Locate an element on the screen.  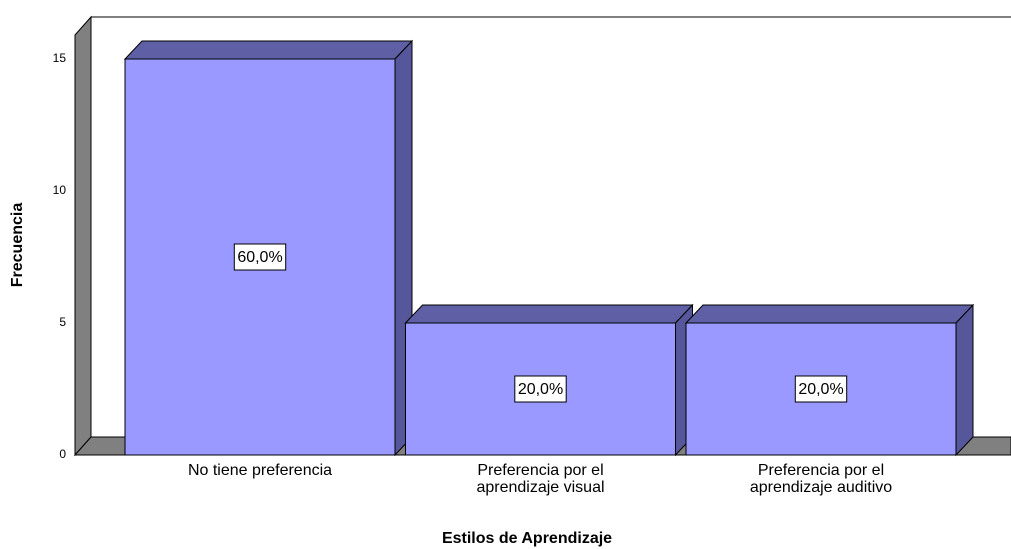
y-tick-label: 5 is located at coordinates (62, 322).